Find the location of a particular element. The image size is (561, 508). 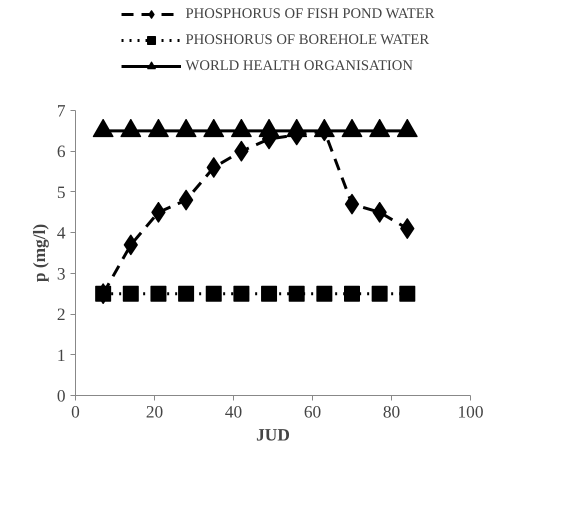

x-axis-title: JUD is located at coordinates (273, 435).